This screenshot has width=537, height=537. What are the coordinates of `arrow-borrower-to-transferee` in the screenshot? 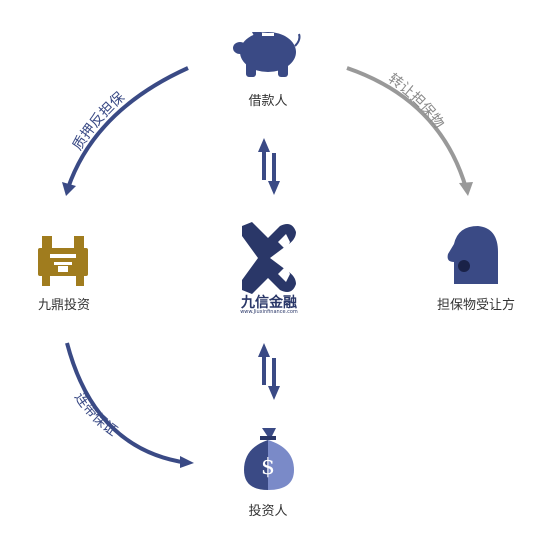 It's located at (409, 131).